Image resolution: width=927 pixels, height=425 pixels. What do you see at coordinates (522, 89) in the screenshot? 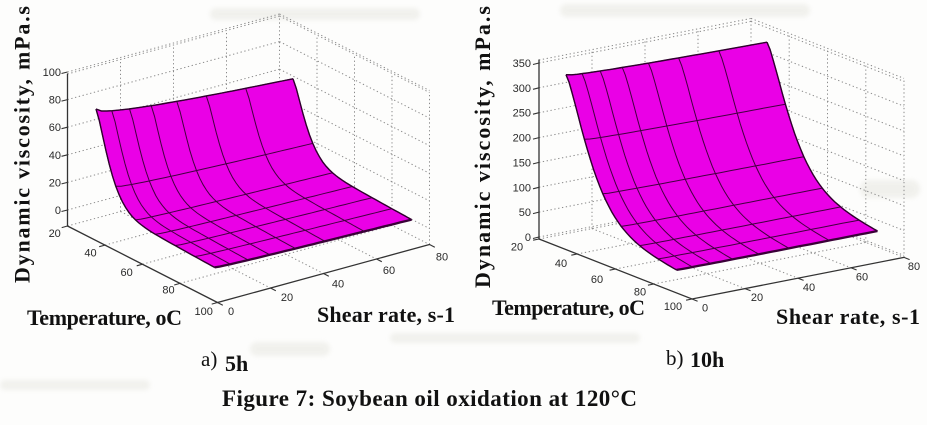
I see `svg-text: 300` at bounding box center [522, 89].